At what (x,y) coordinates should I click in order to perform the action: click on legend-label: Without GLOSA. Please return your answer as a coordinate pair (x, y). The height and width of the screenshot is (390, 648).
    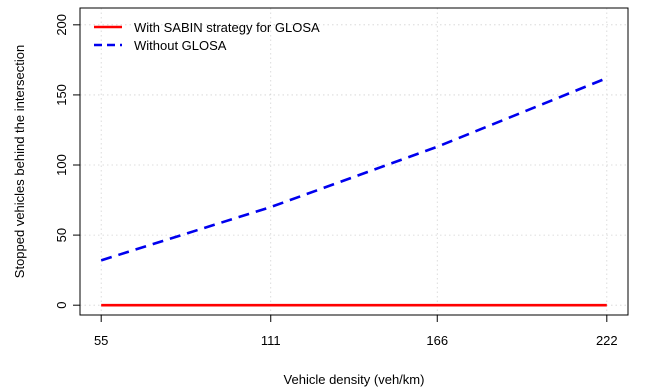
    Looking at the image, I should click on (180, 45).